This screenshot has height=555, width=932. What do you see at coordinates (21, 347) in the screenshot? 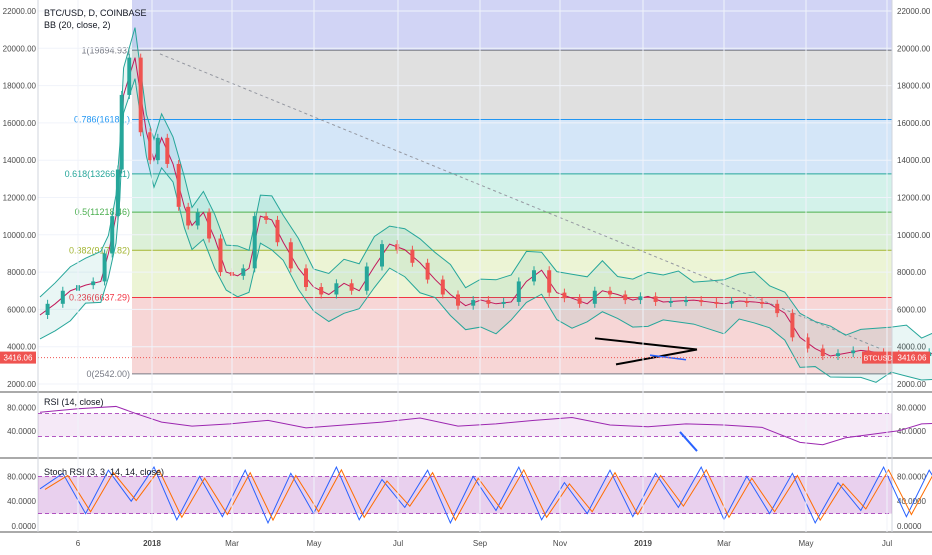
I see `price-tick-left: 4000.00` at bounding box center [21, 347].